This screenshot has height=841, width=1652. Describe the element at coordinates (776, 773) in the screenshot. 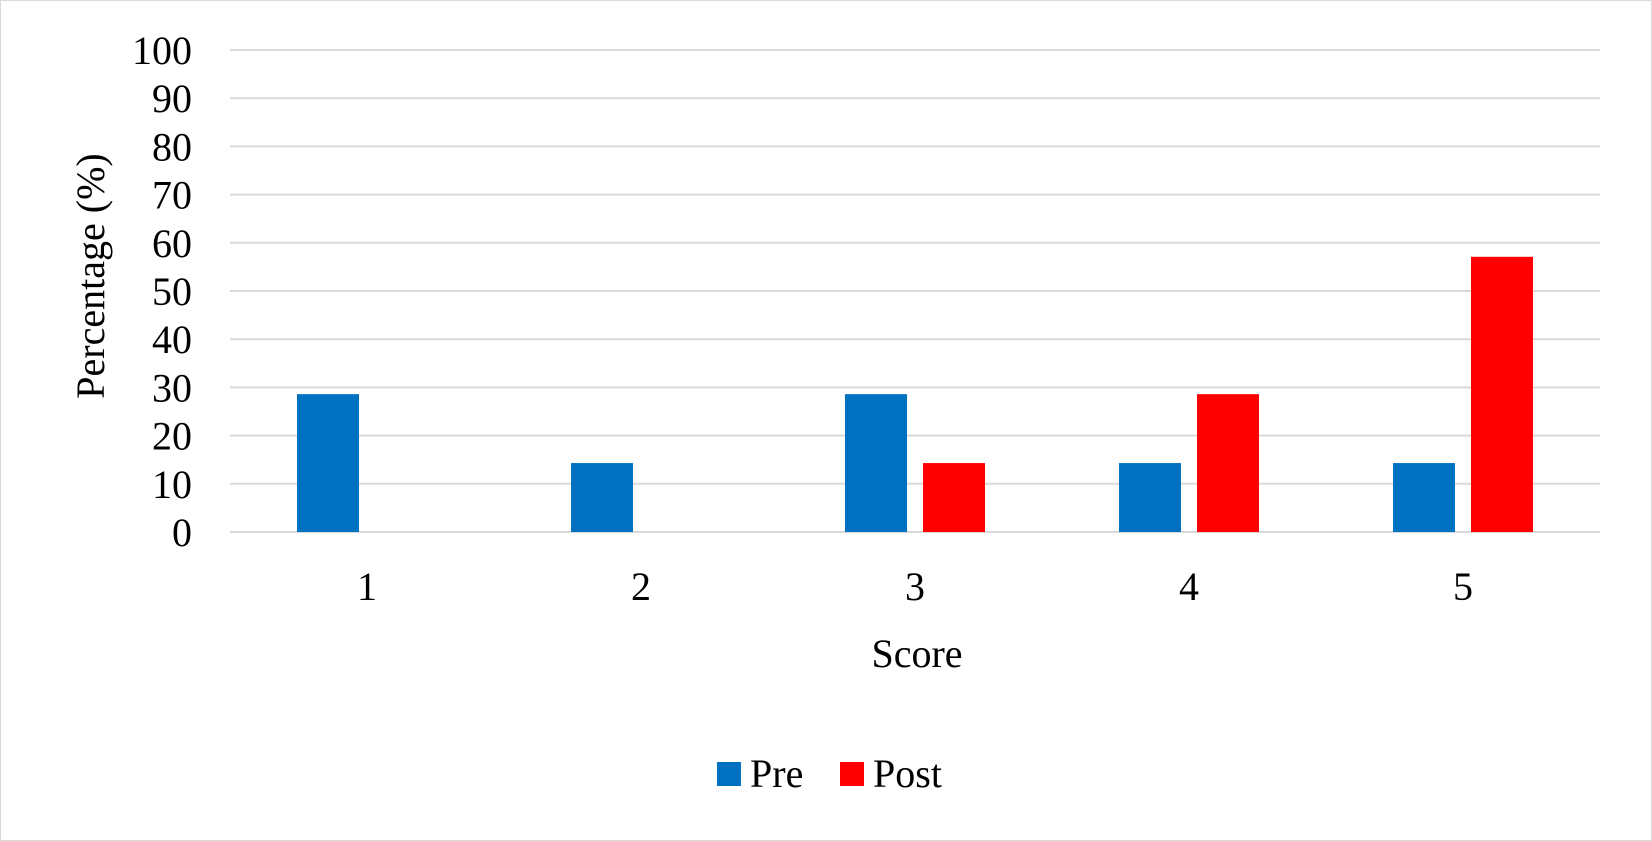

I see `legend-label-pre: Pre` at that location.